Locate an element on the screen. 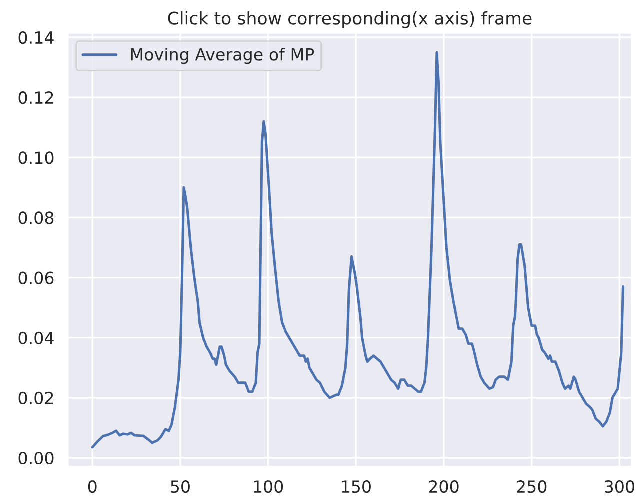 This screenshot has height=501, width=641. x-tick-label: 200 is located at coordinates (444, 487).